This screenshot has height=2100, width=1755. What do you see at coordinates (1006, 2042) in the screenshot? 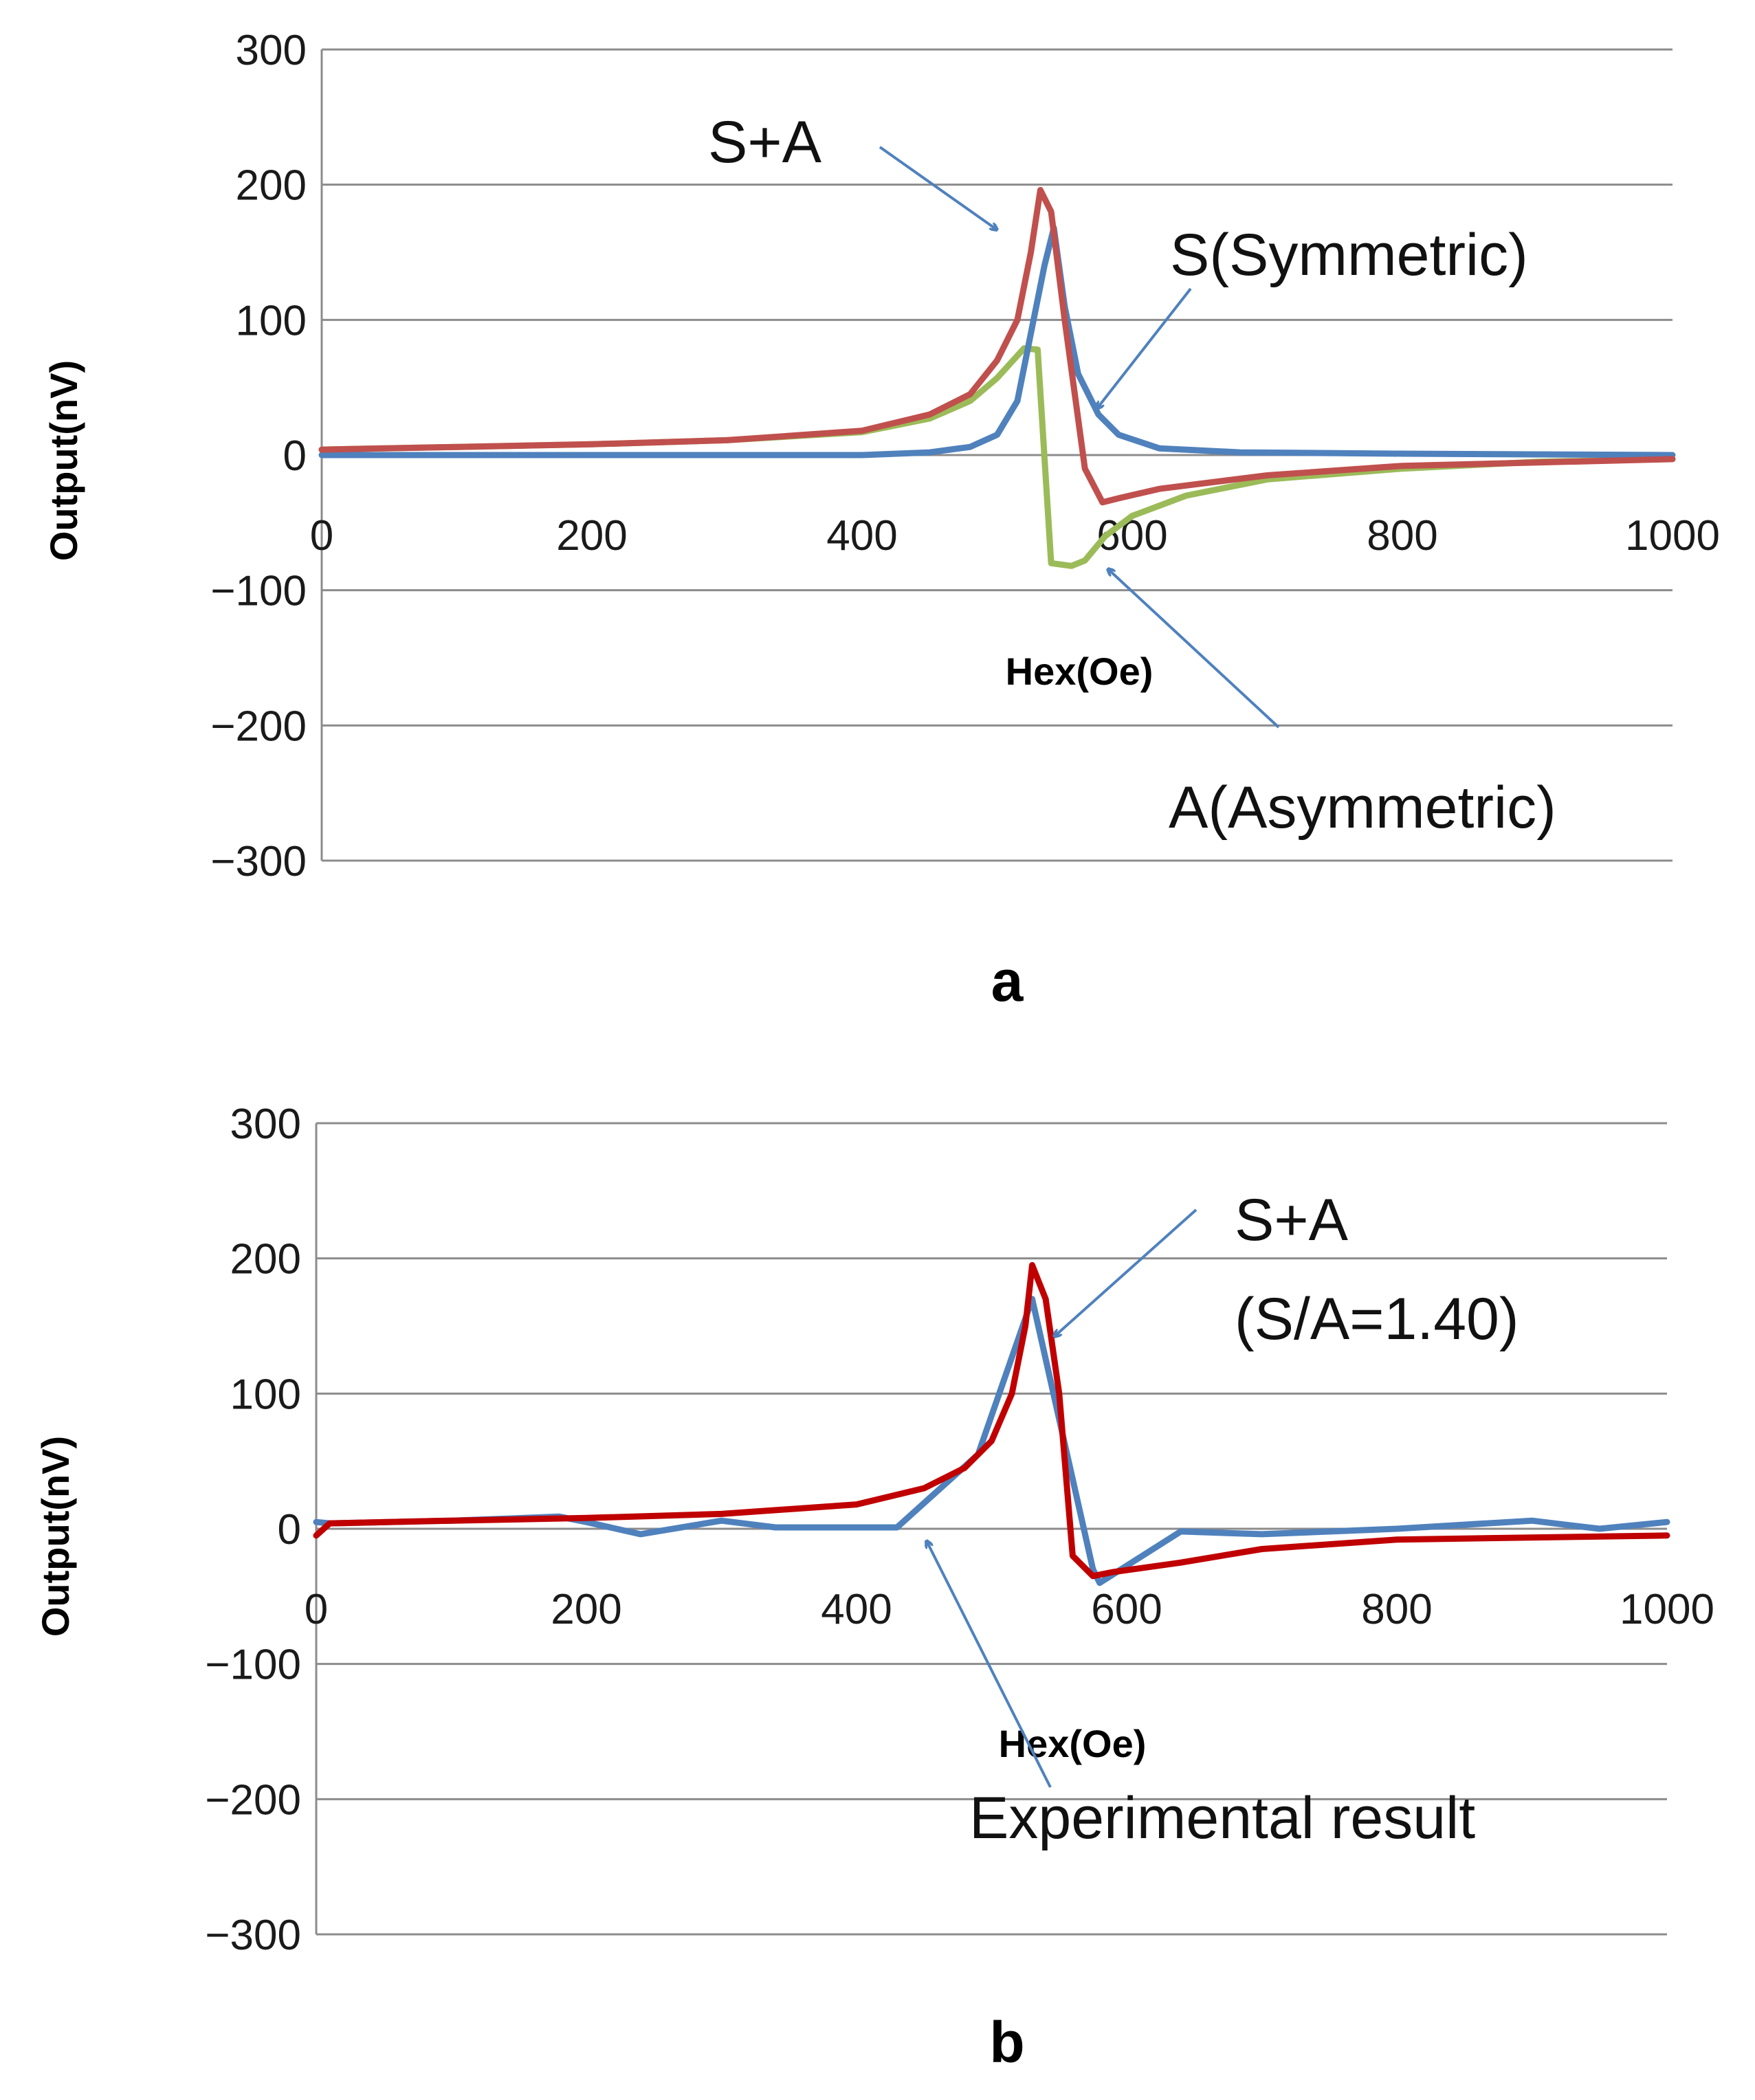
I see `panel-b-label: b` at bounding box center [1006, 2042].